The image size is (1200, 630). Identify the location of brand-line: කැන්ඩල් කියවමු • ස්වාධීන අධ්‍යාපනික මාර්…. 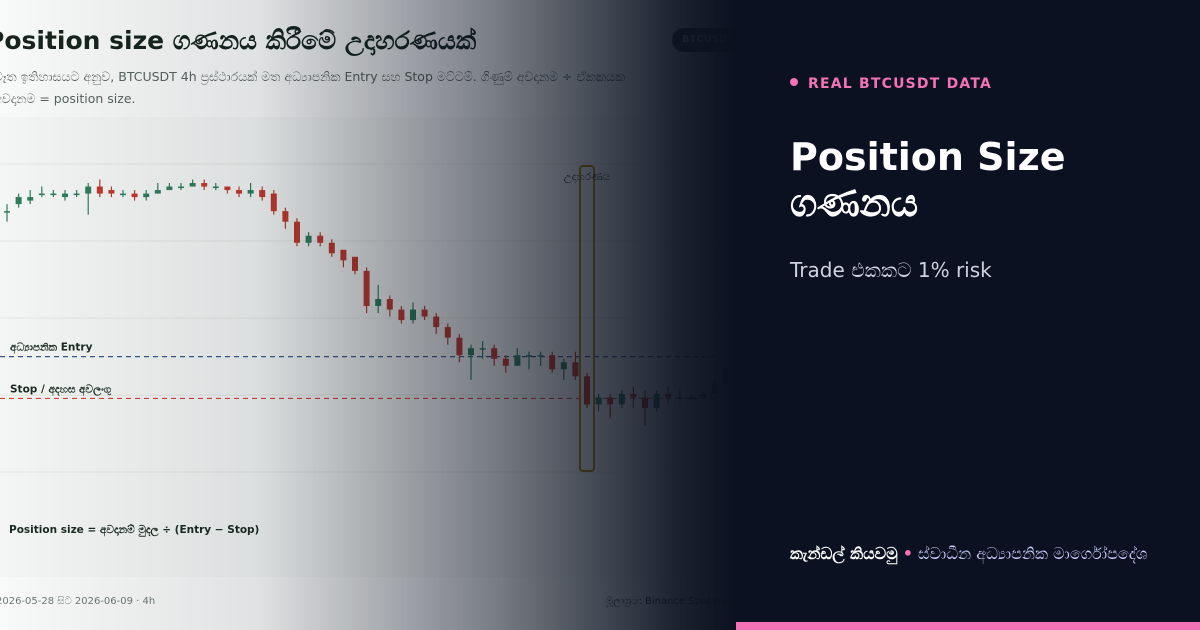
(980, 553).